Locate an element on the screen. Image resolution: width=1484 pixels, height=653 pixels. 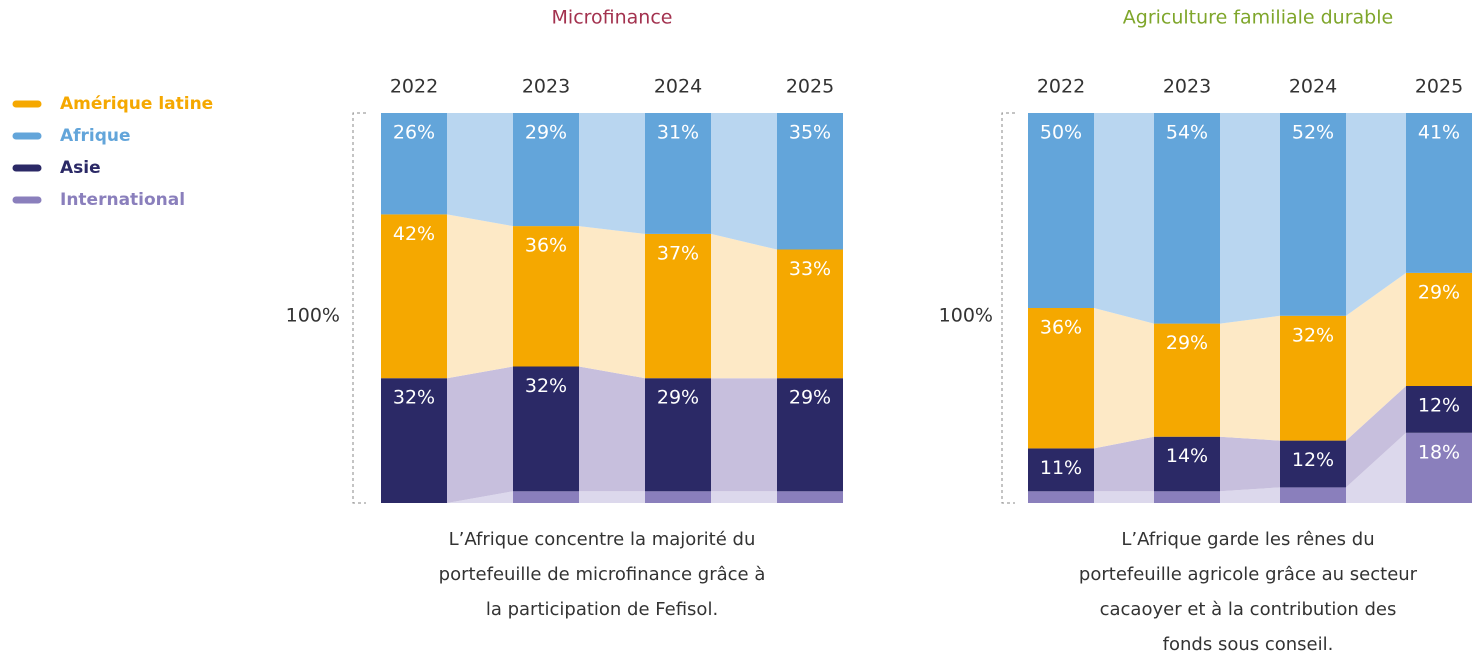
caption: cacaoyer et à la contribution des is located at coordinates (1248, 609).